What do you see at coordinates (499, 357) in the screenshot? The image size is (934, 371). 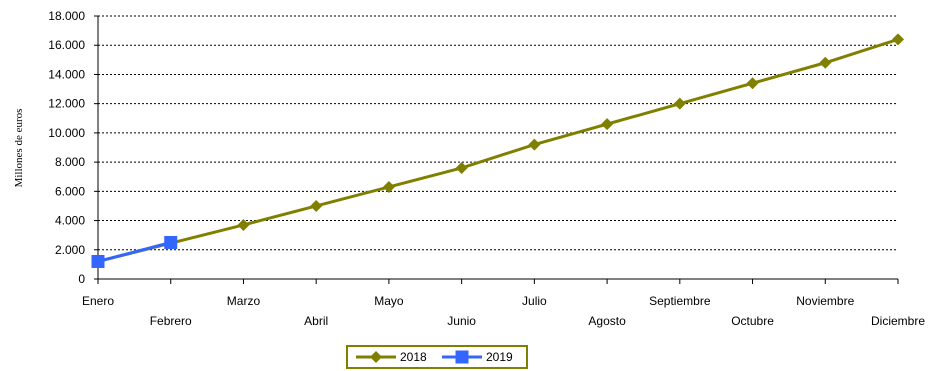 I see `legend-label: 2019` at bounding box center [499, 357].